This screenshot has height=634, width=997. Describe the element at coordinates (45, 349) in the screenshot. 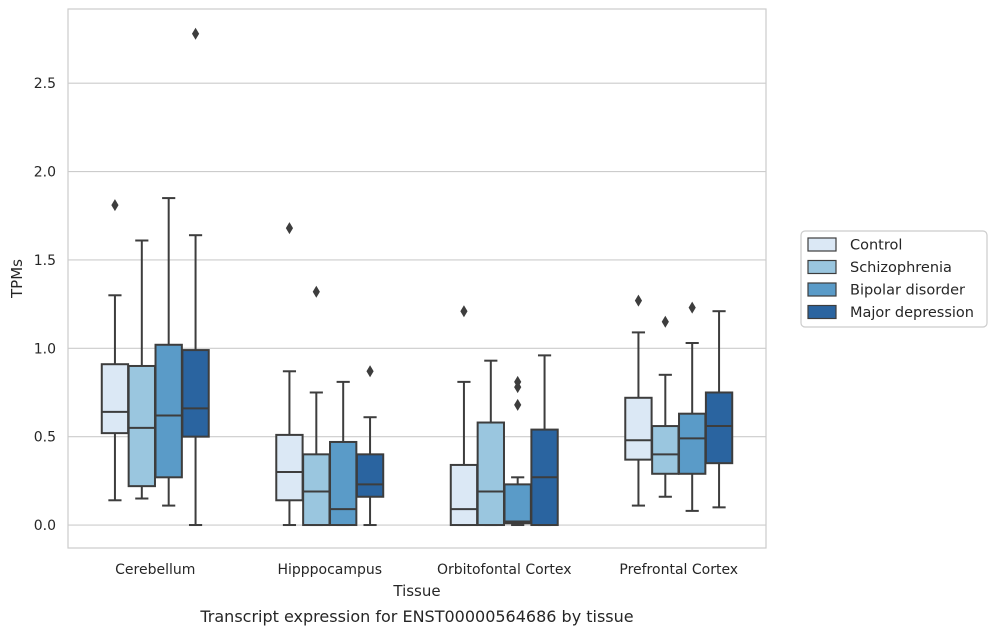

I see `y-tick-label: 1.0` at that location.